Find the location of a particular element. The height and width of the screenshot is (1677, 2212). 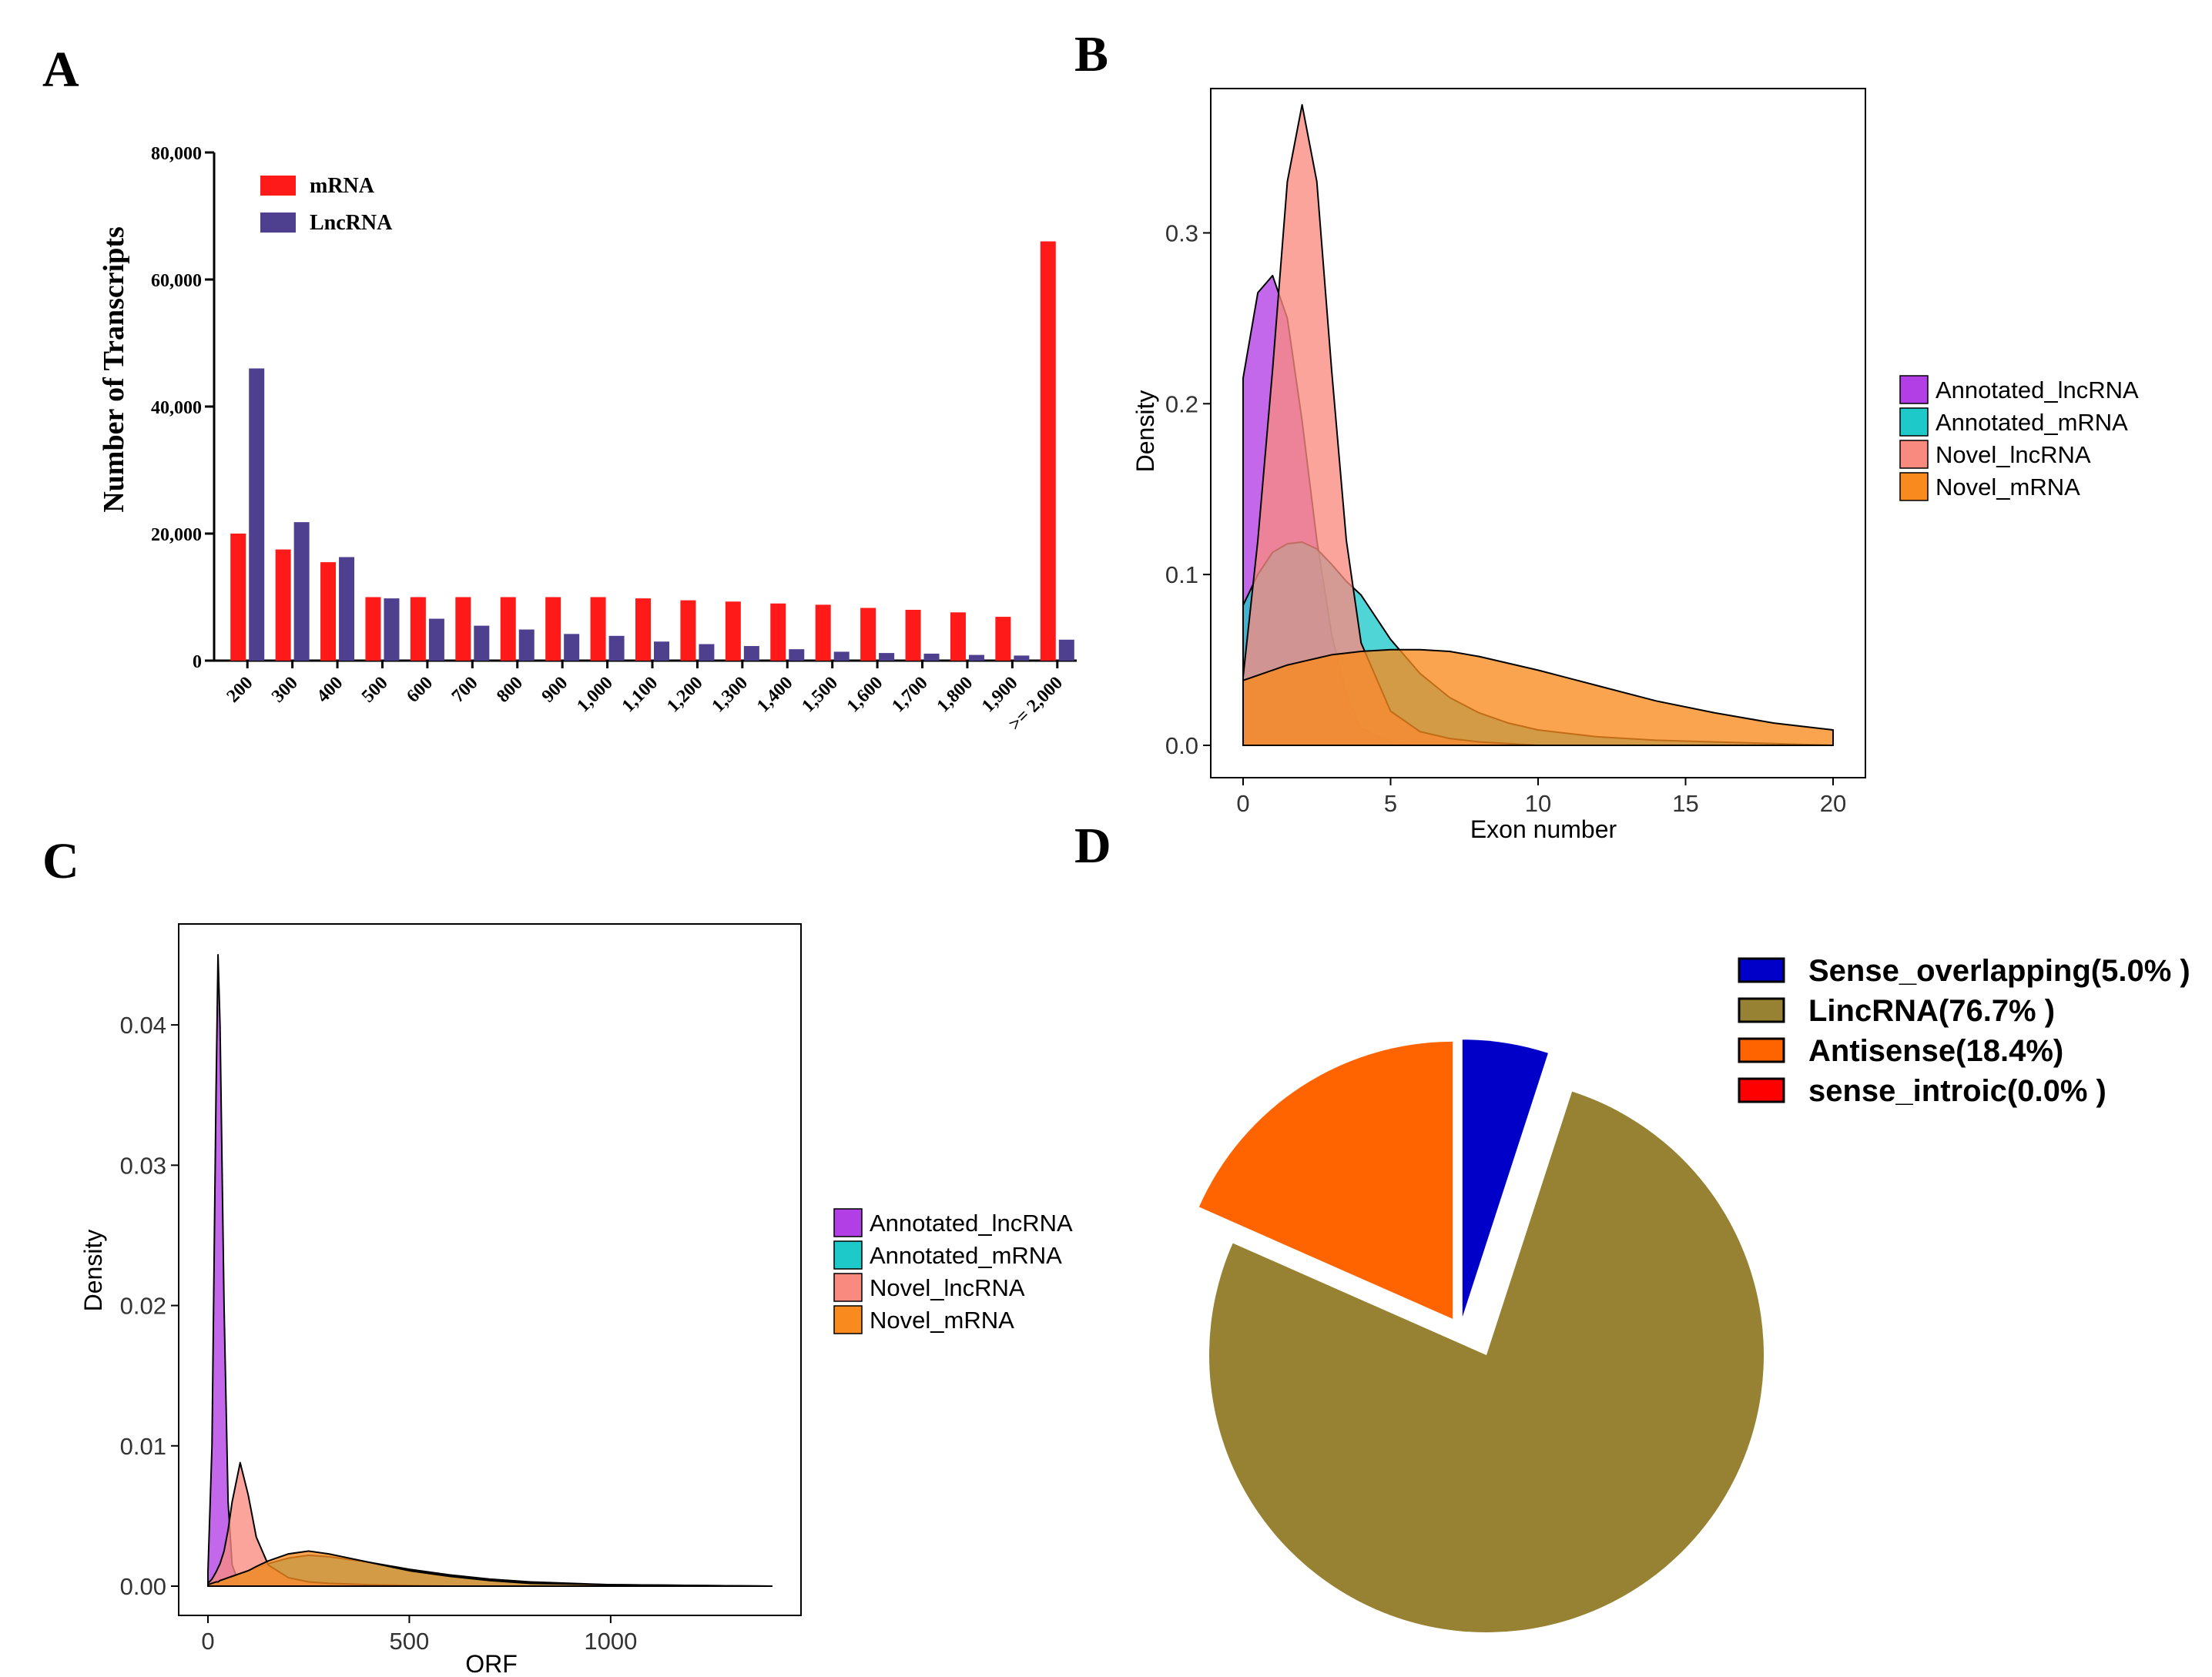

y-tick-label: 0.1 is located at coordinates (1181, 574).